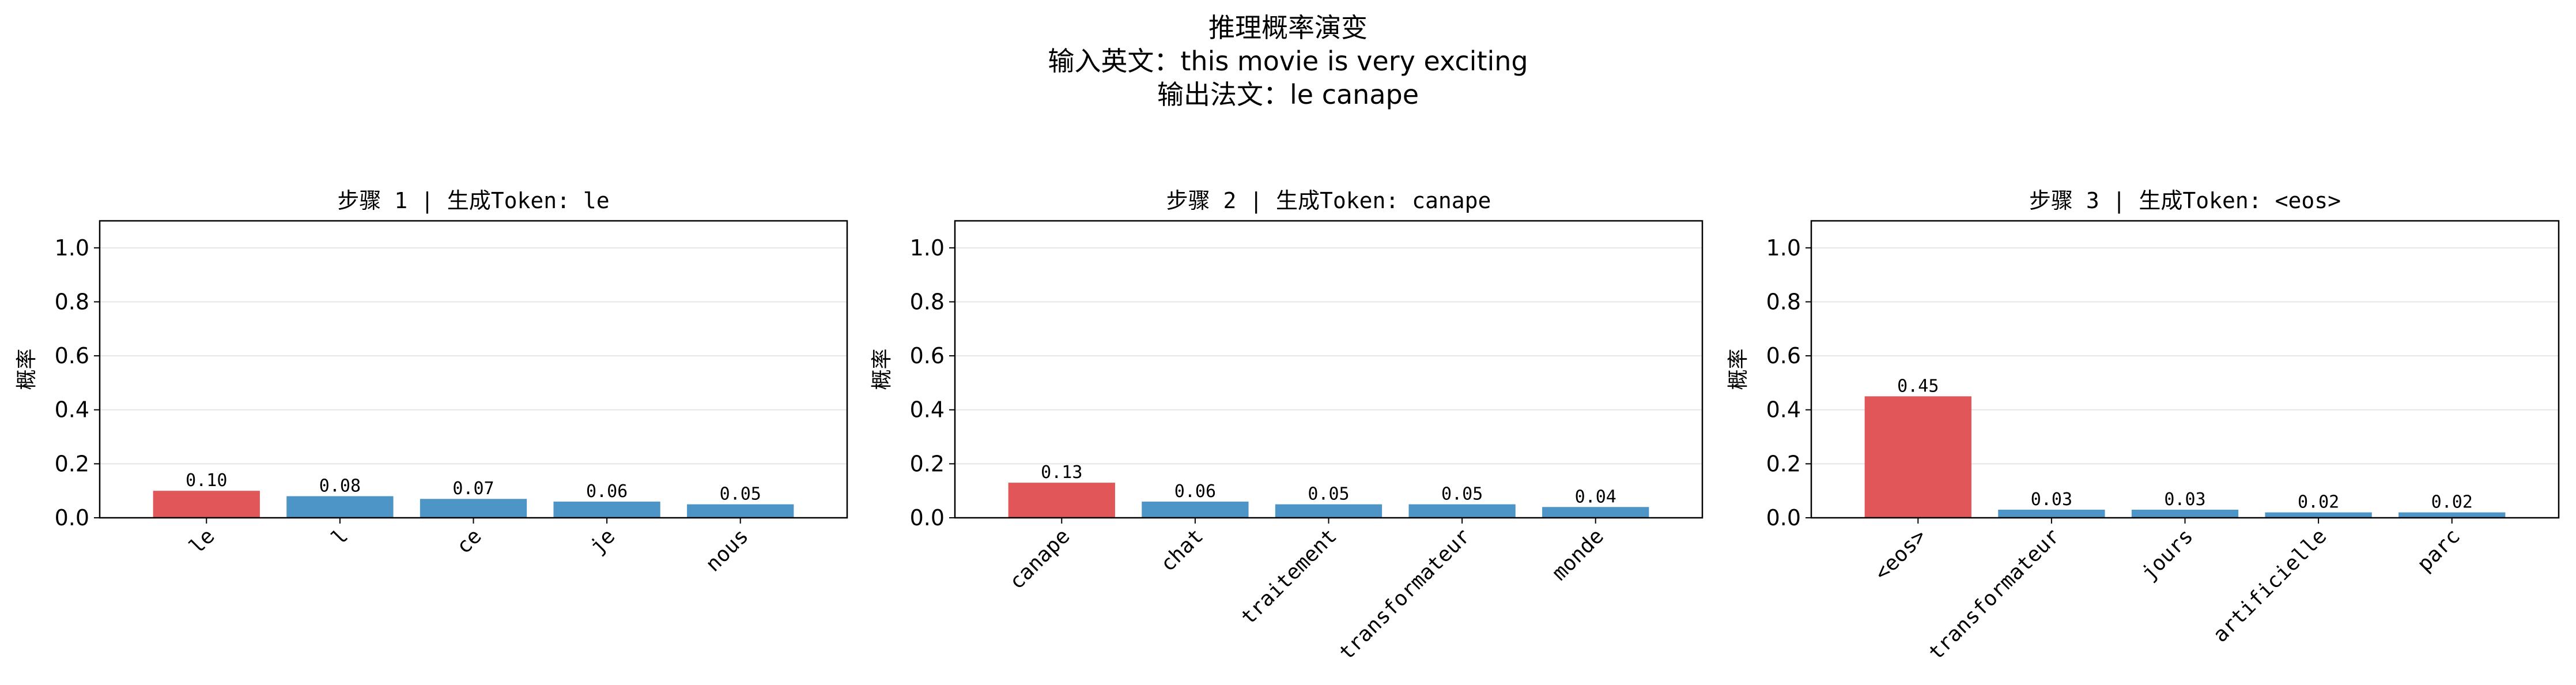 This screenshot has height=685, width=2576. Describe the element at coordinates (473, 489) in the screenshot. I see `data-label: 0.07` at that location.